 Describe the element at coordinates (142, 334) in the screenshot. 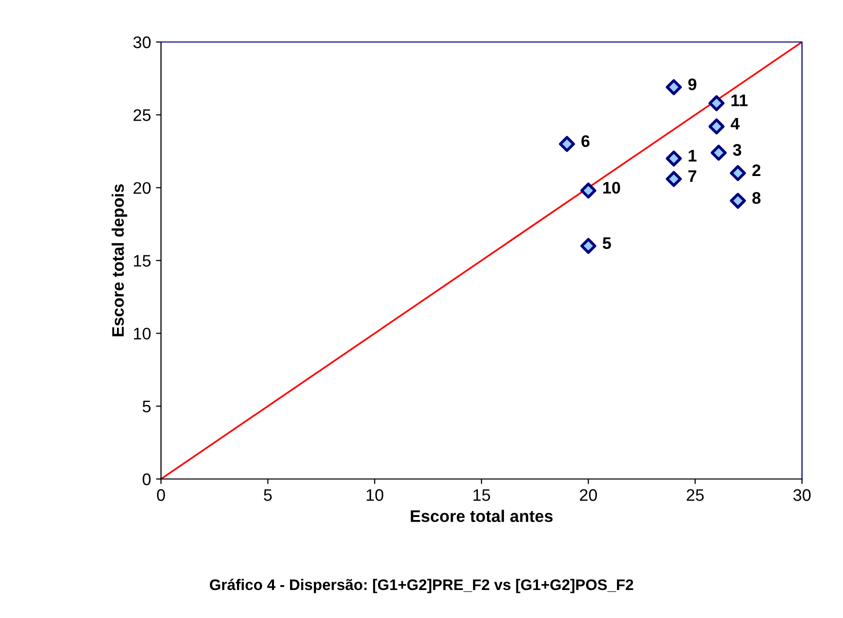

I see `y-tick-label: 10` at that location.